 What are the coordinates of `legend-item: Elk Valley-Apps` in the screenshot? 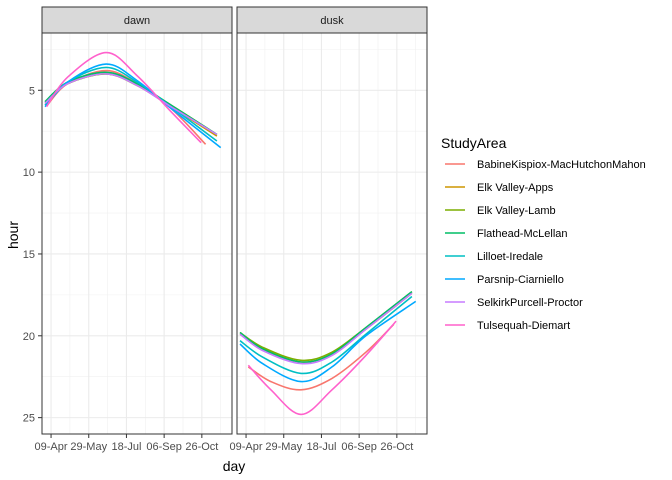 It's located at (497, 187).